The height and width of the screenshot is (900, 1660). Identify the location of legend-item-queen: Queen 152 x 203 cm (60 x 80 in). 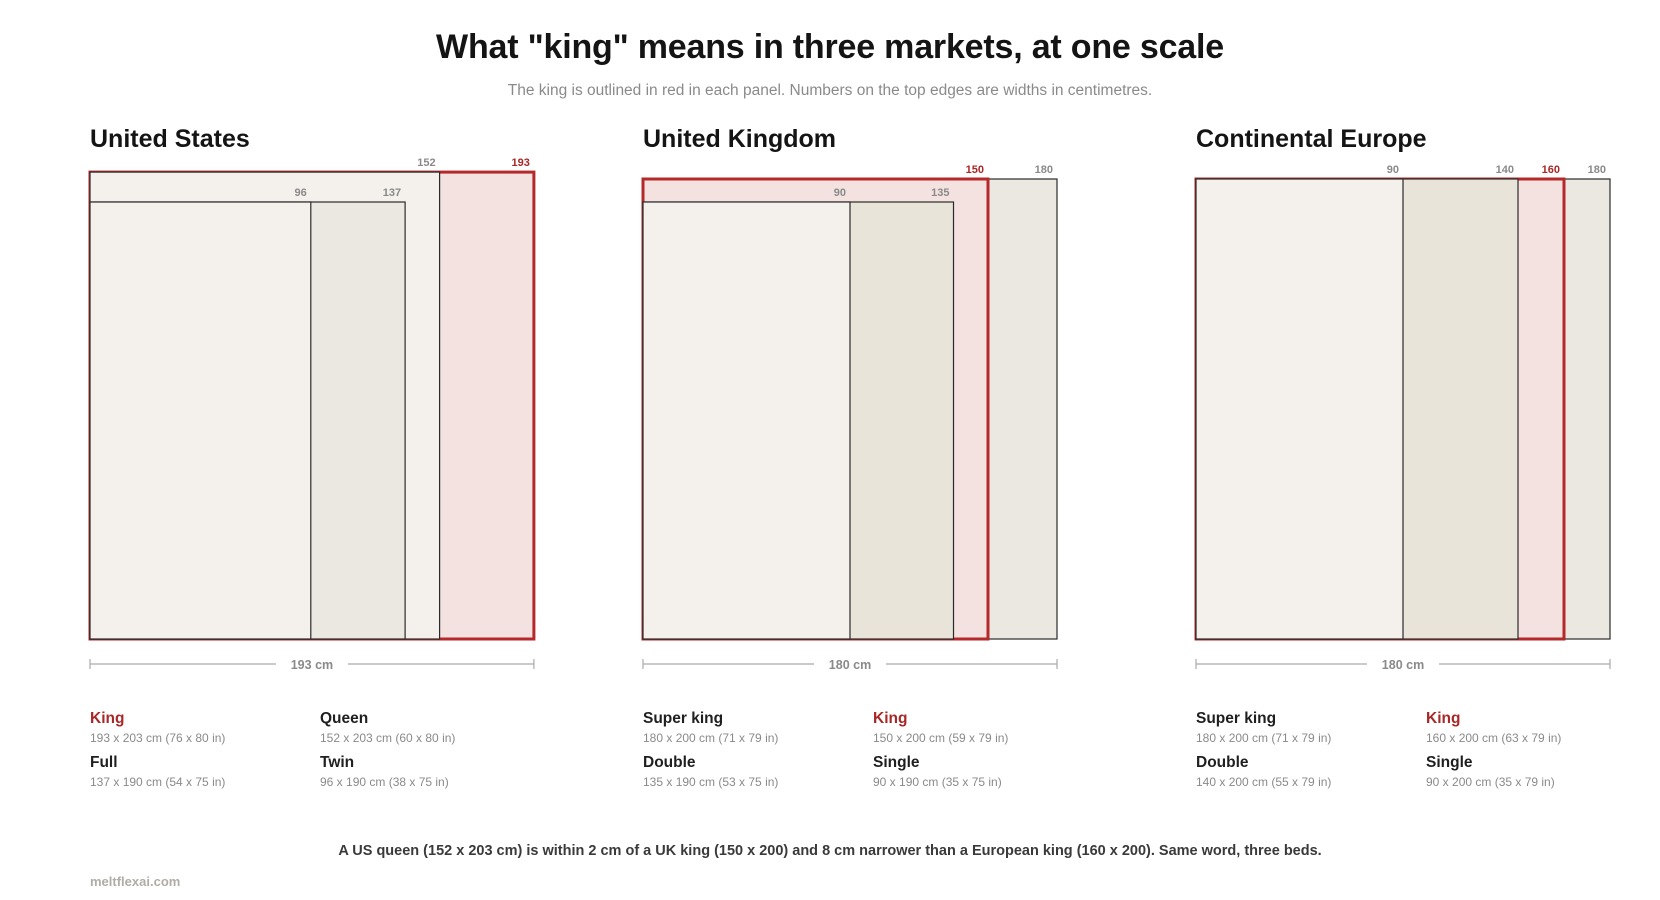
(435, 727).